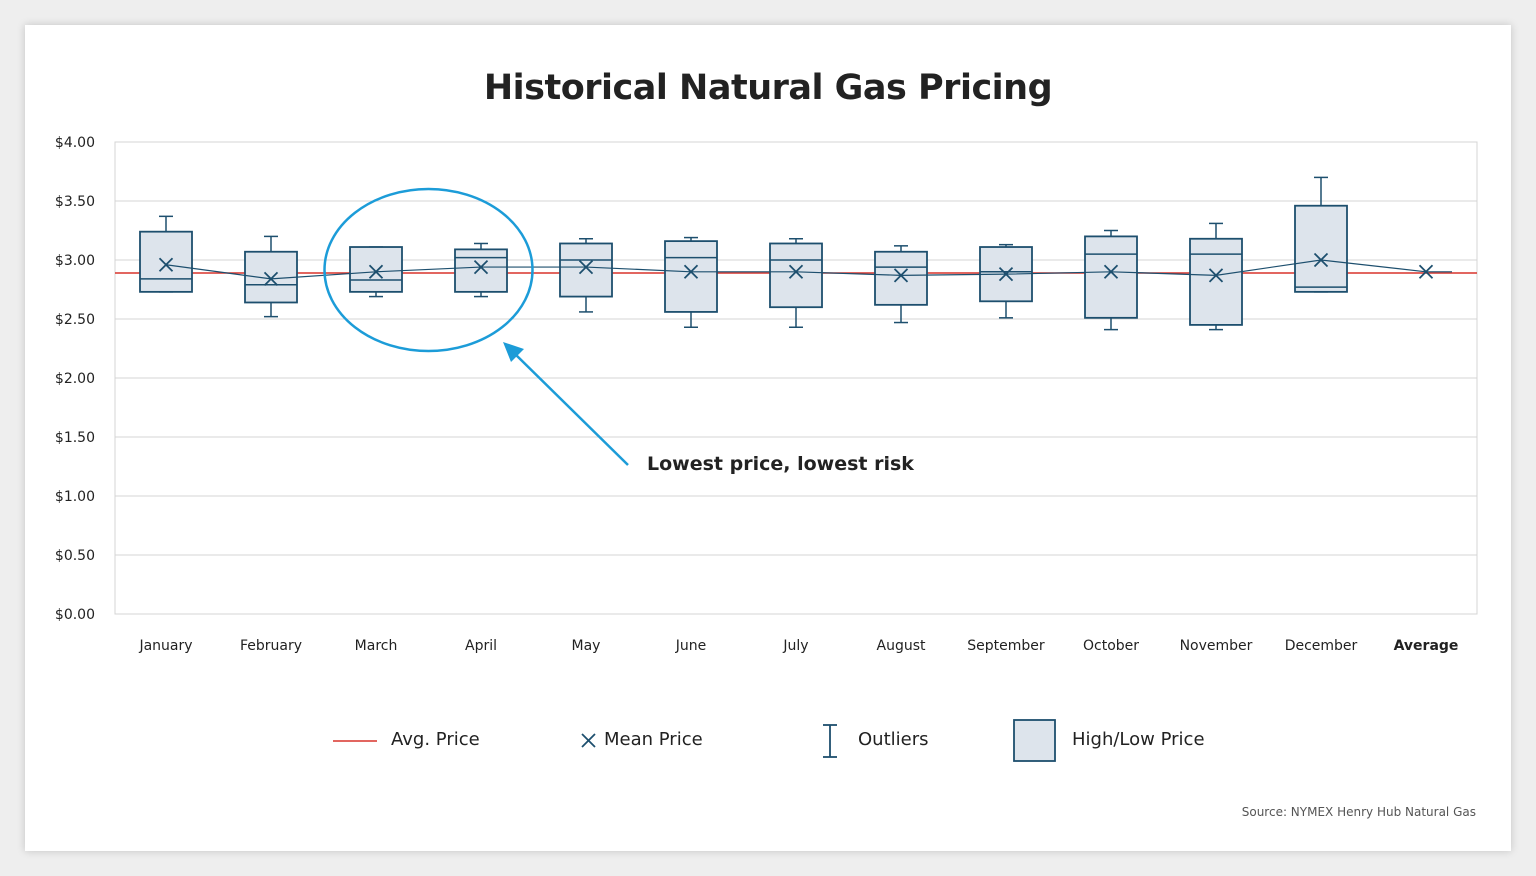  Describe the element at coordinates (75, 615) in the screenshot. I see `y-tick-label: $0.00` at that location.